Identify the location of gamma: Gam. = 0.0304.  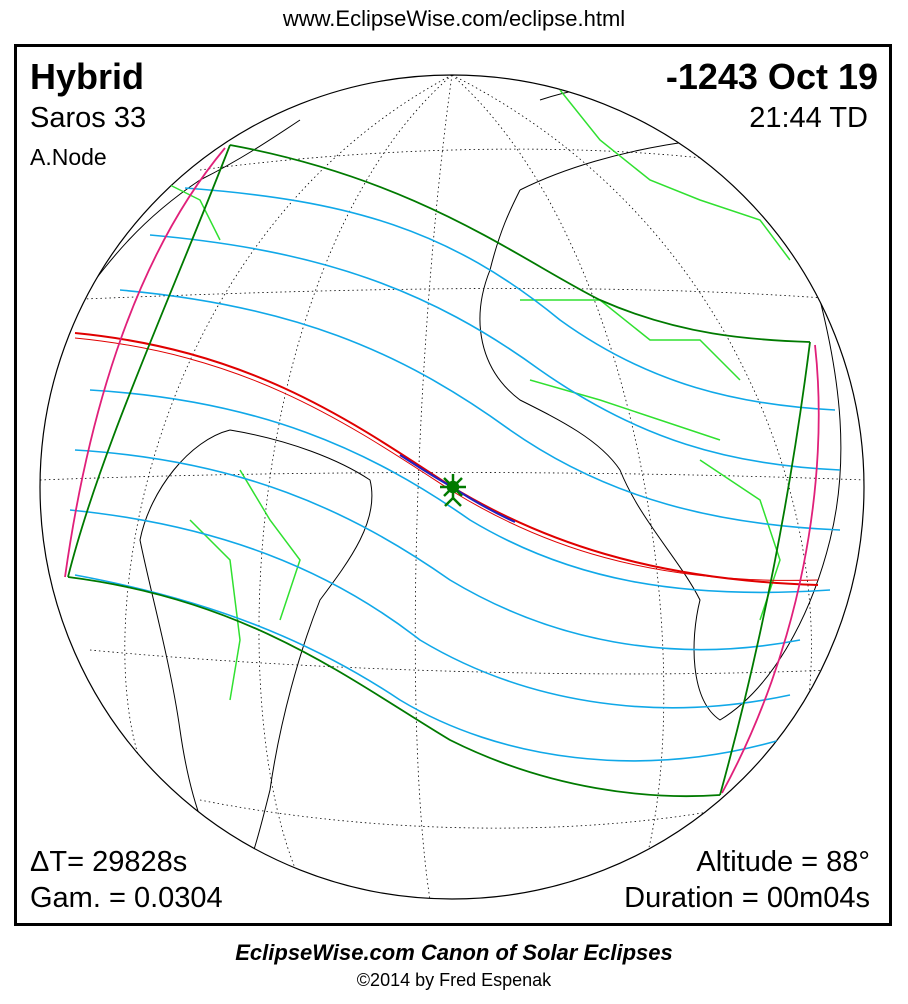
(126, 898).